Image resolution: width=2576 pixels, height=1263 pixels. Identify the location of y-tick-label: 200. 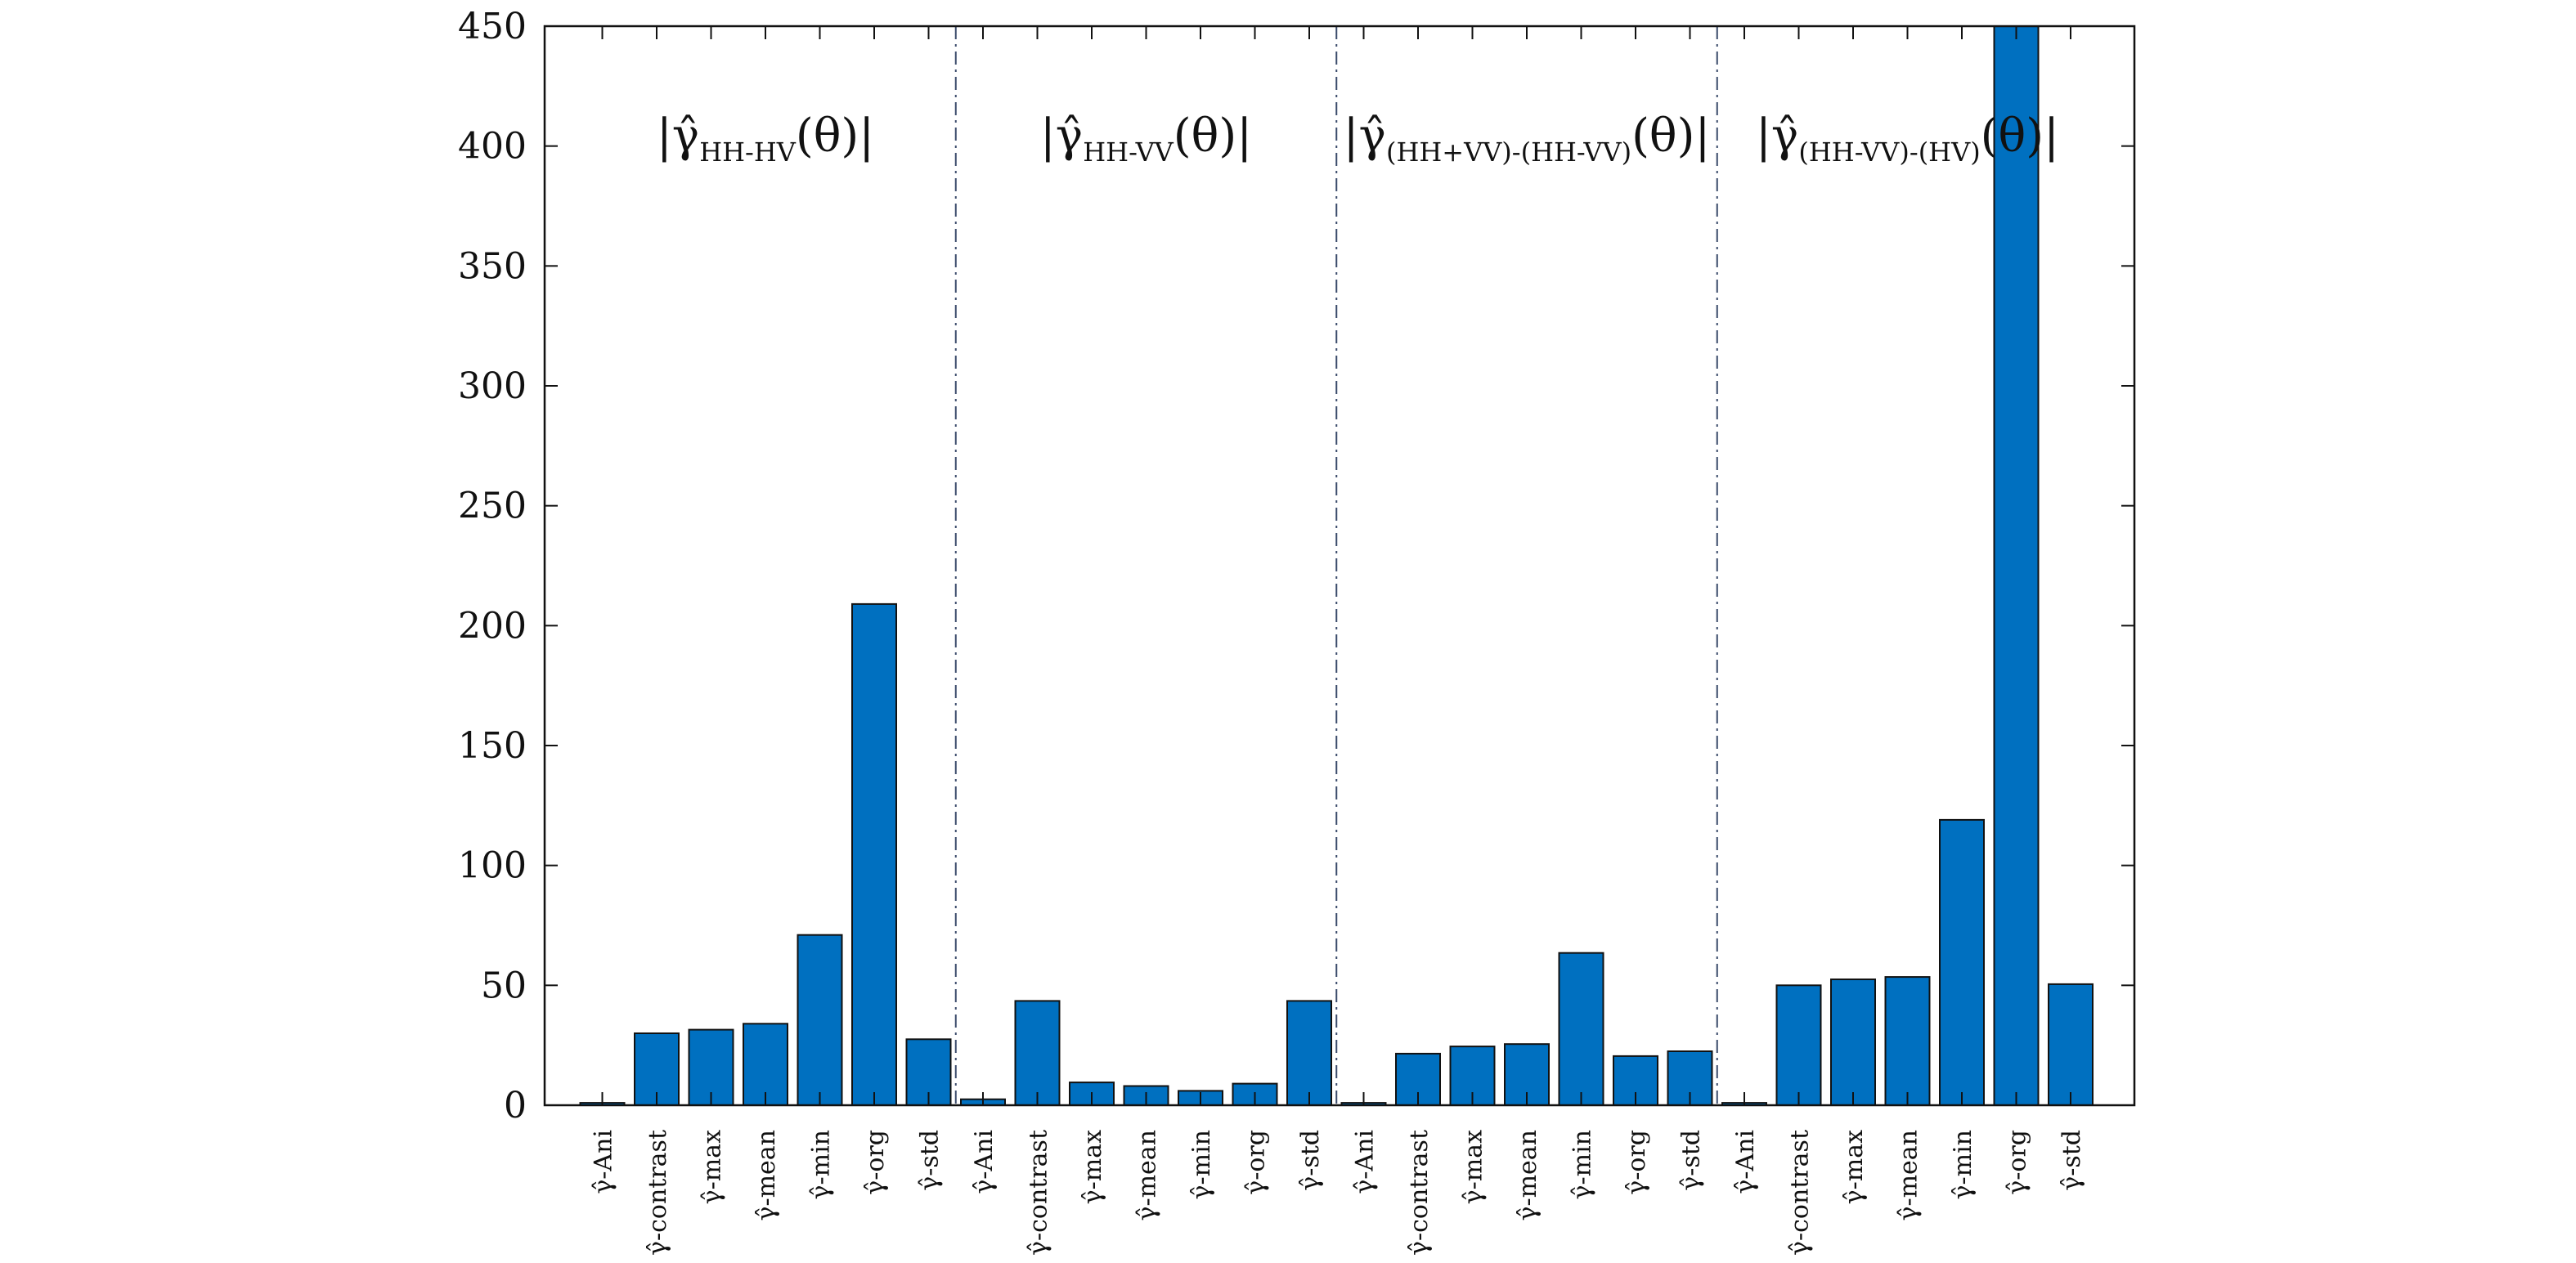
(493, 626).